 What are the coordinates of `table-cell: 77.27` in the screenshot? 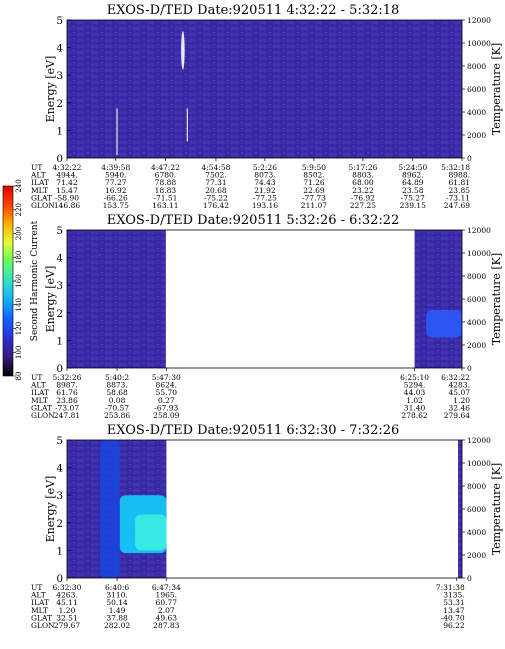 It's located at (116, 182).